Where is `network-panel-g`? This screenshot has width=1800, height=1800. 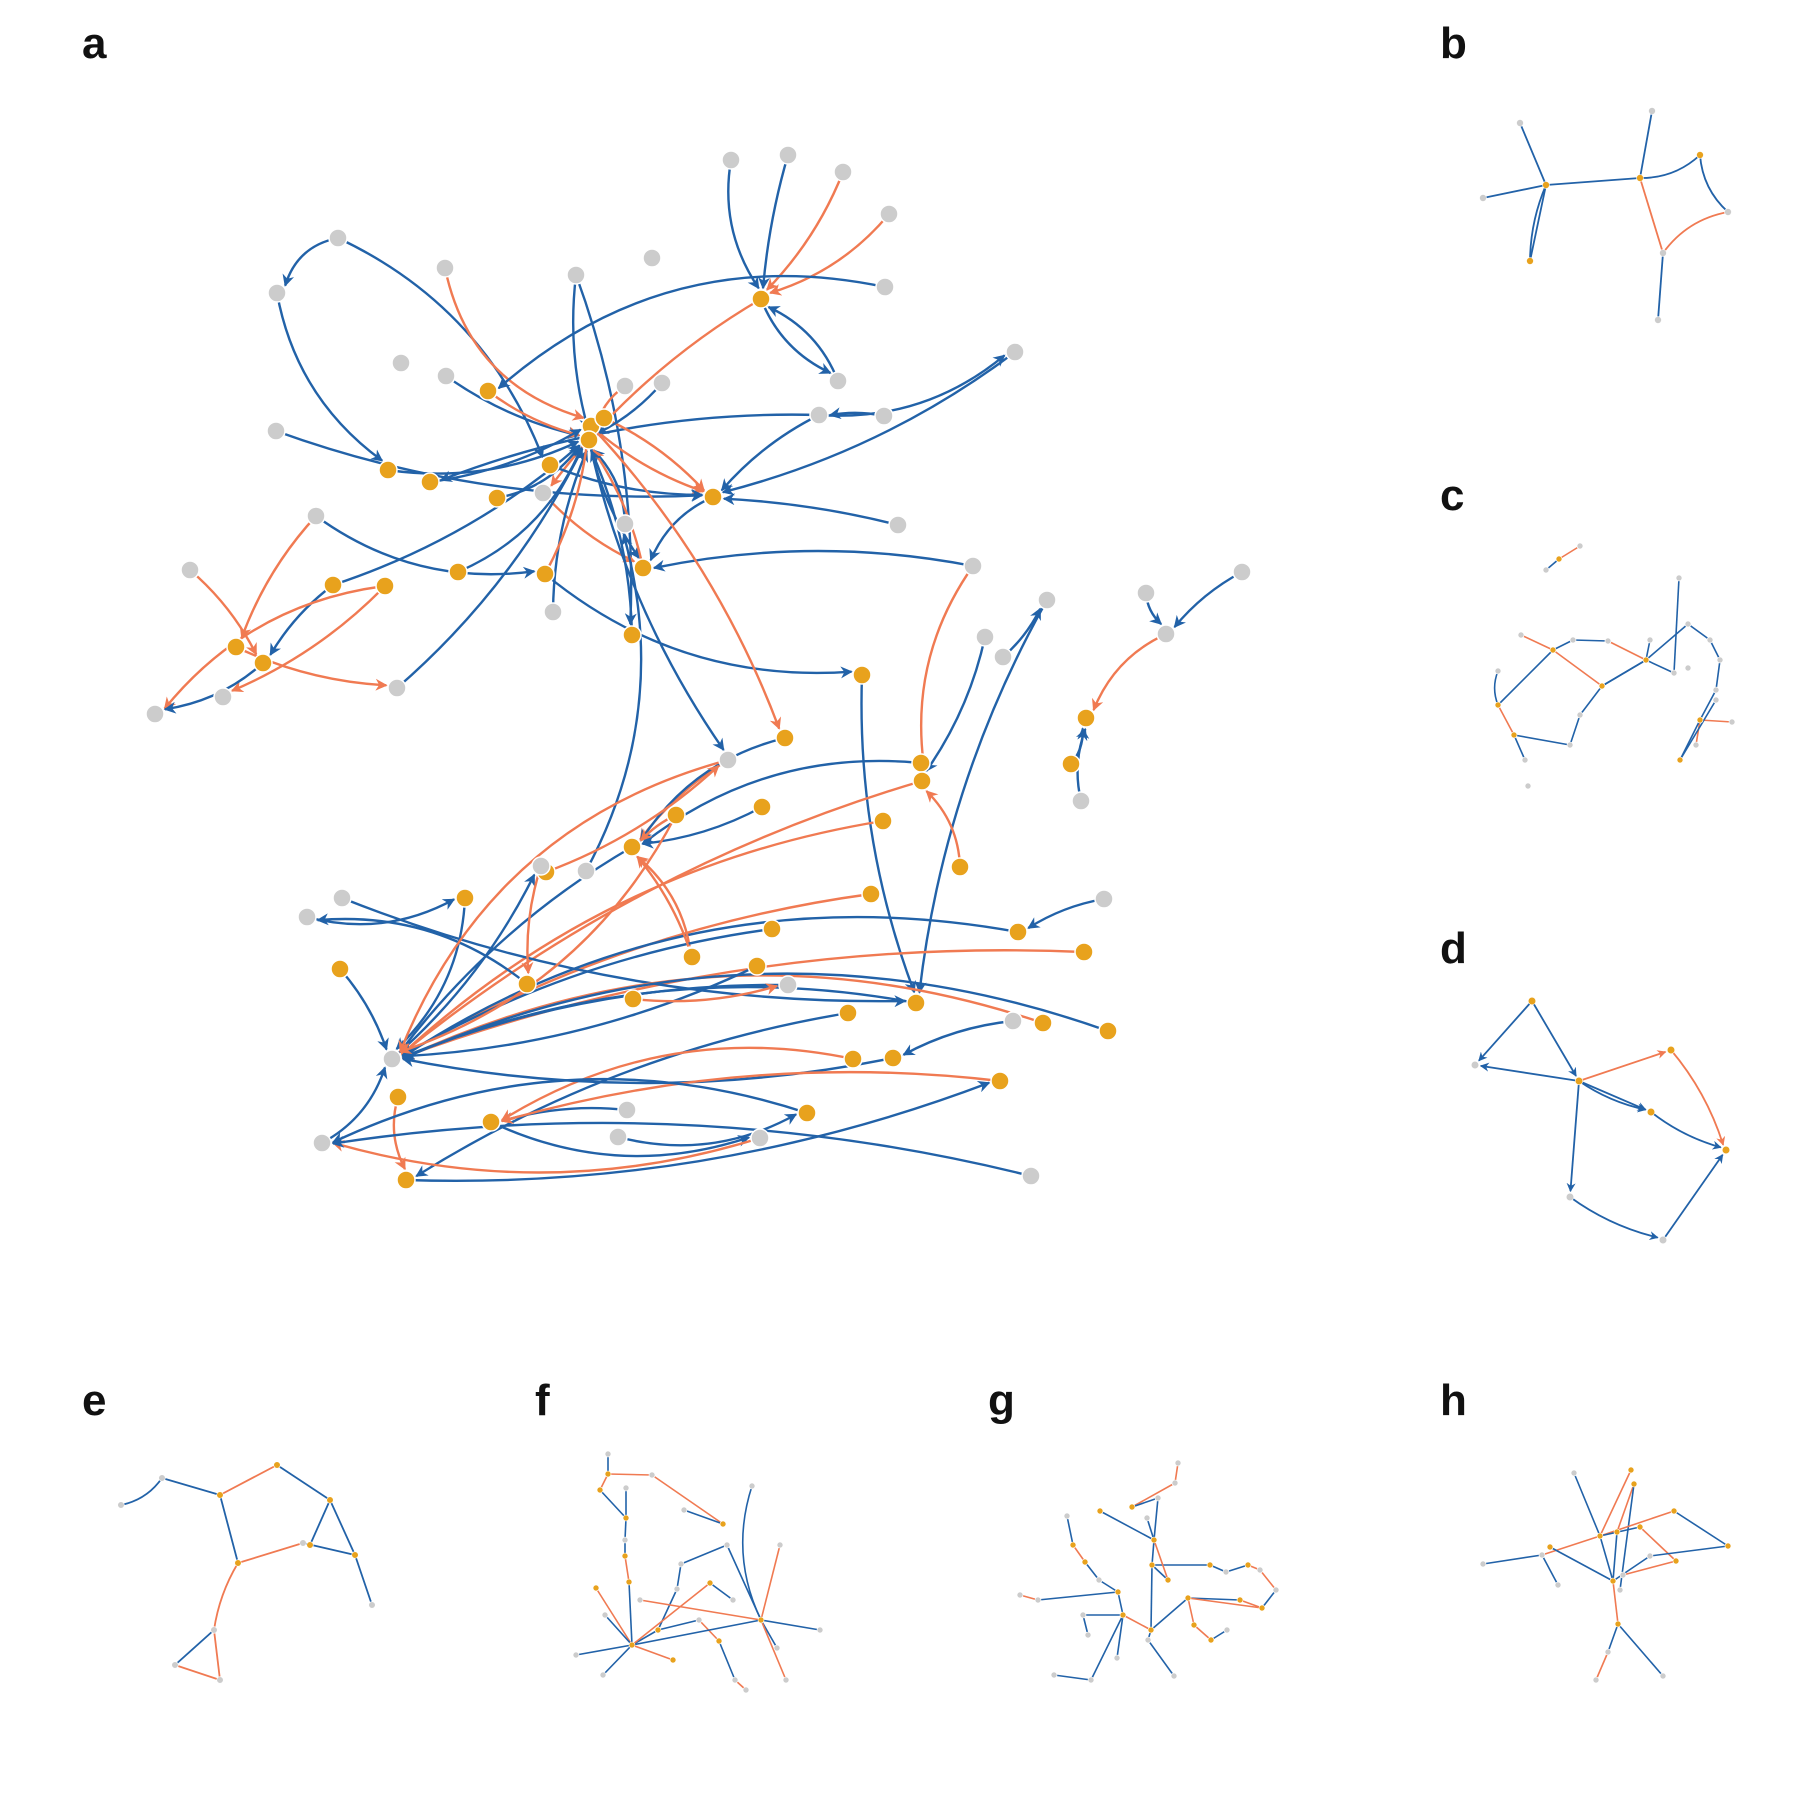 network-panel-g is located at coordinates (1148, 1571).